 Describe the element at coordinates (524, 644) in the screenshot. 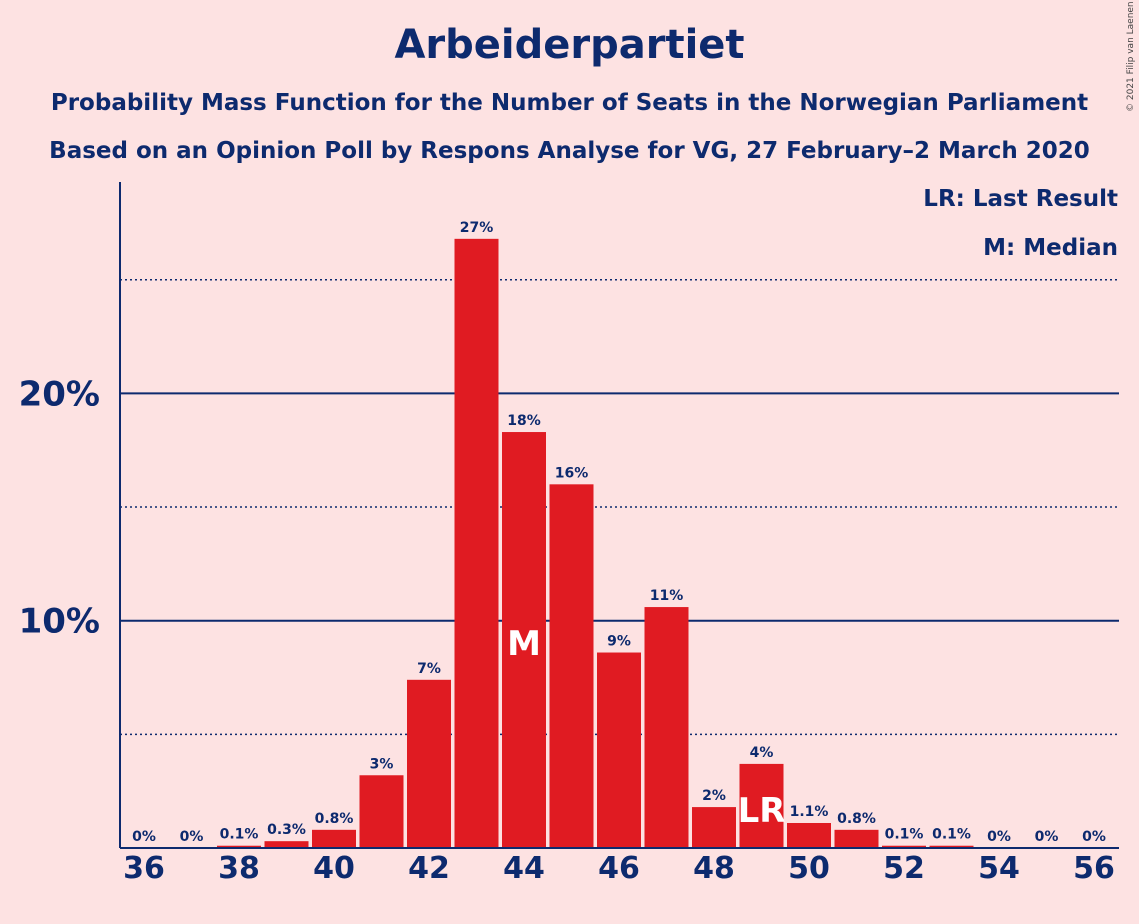

I see `median-marker: M` at that location.